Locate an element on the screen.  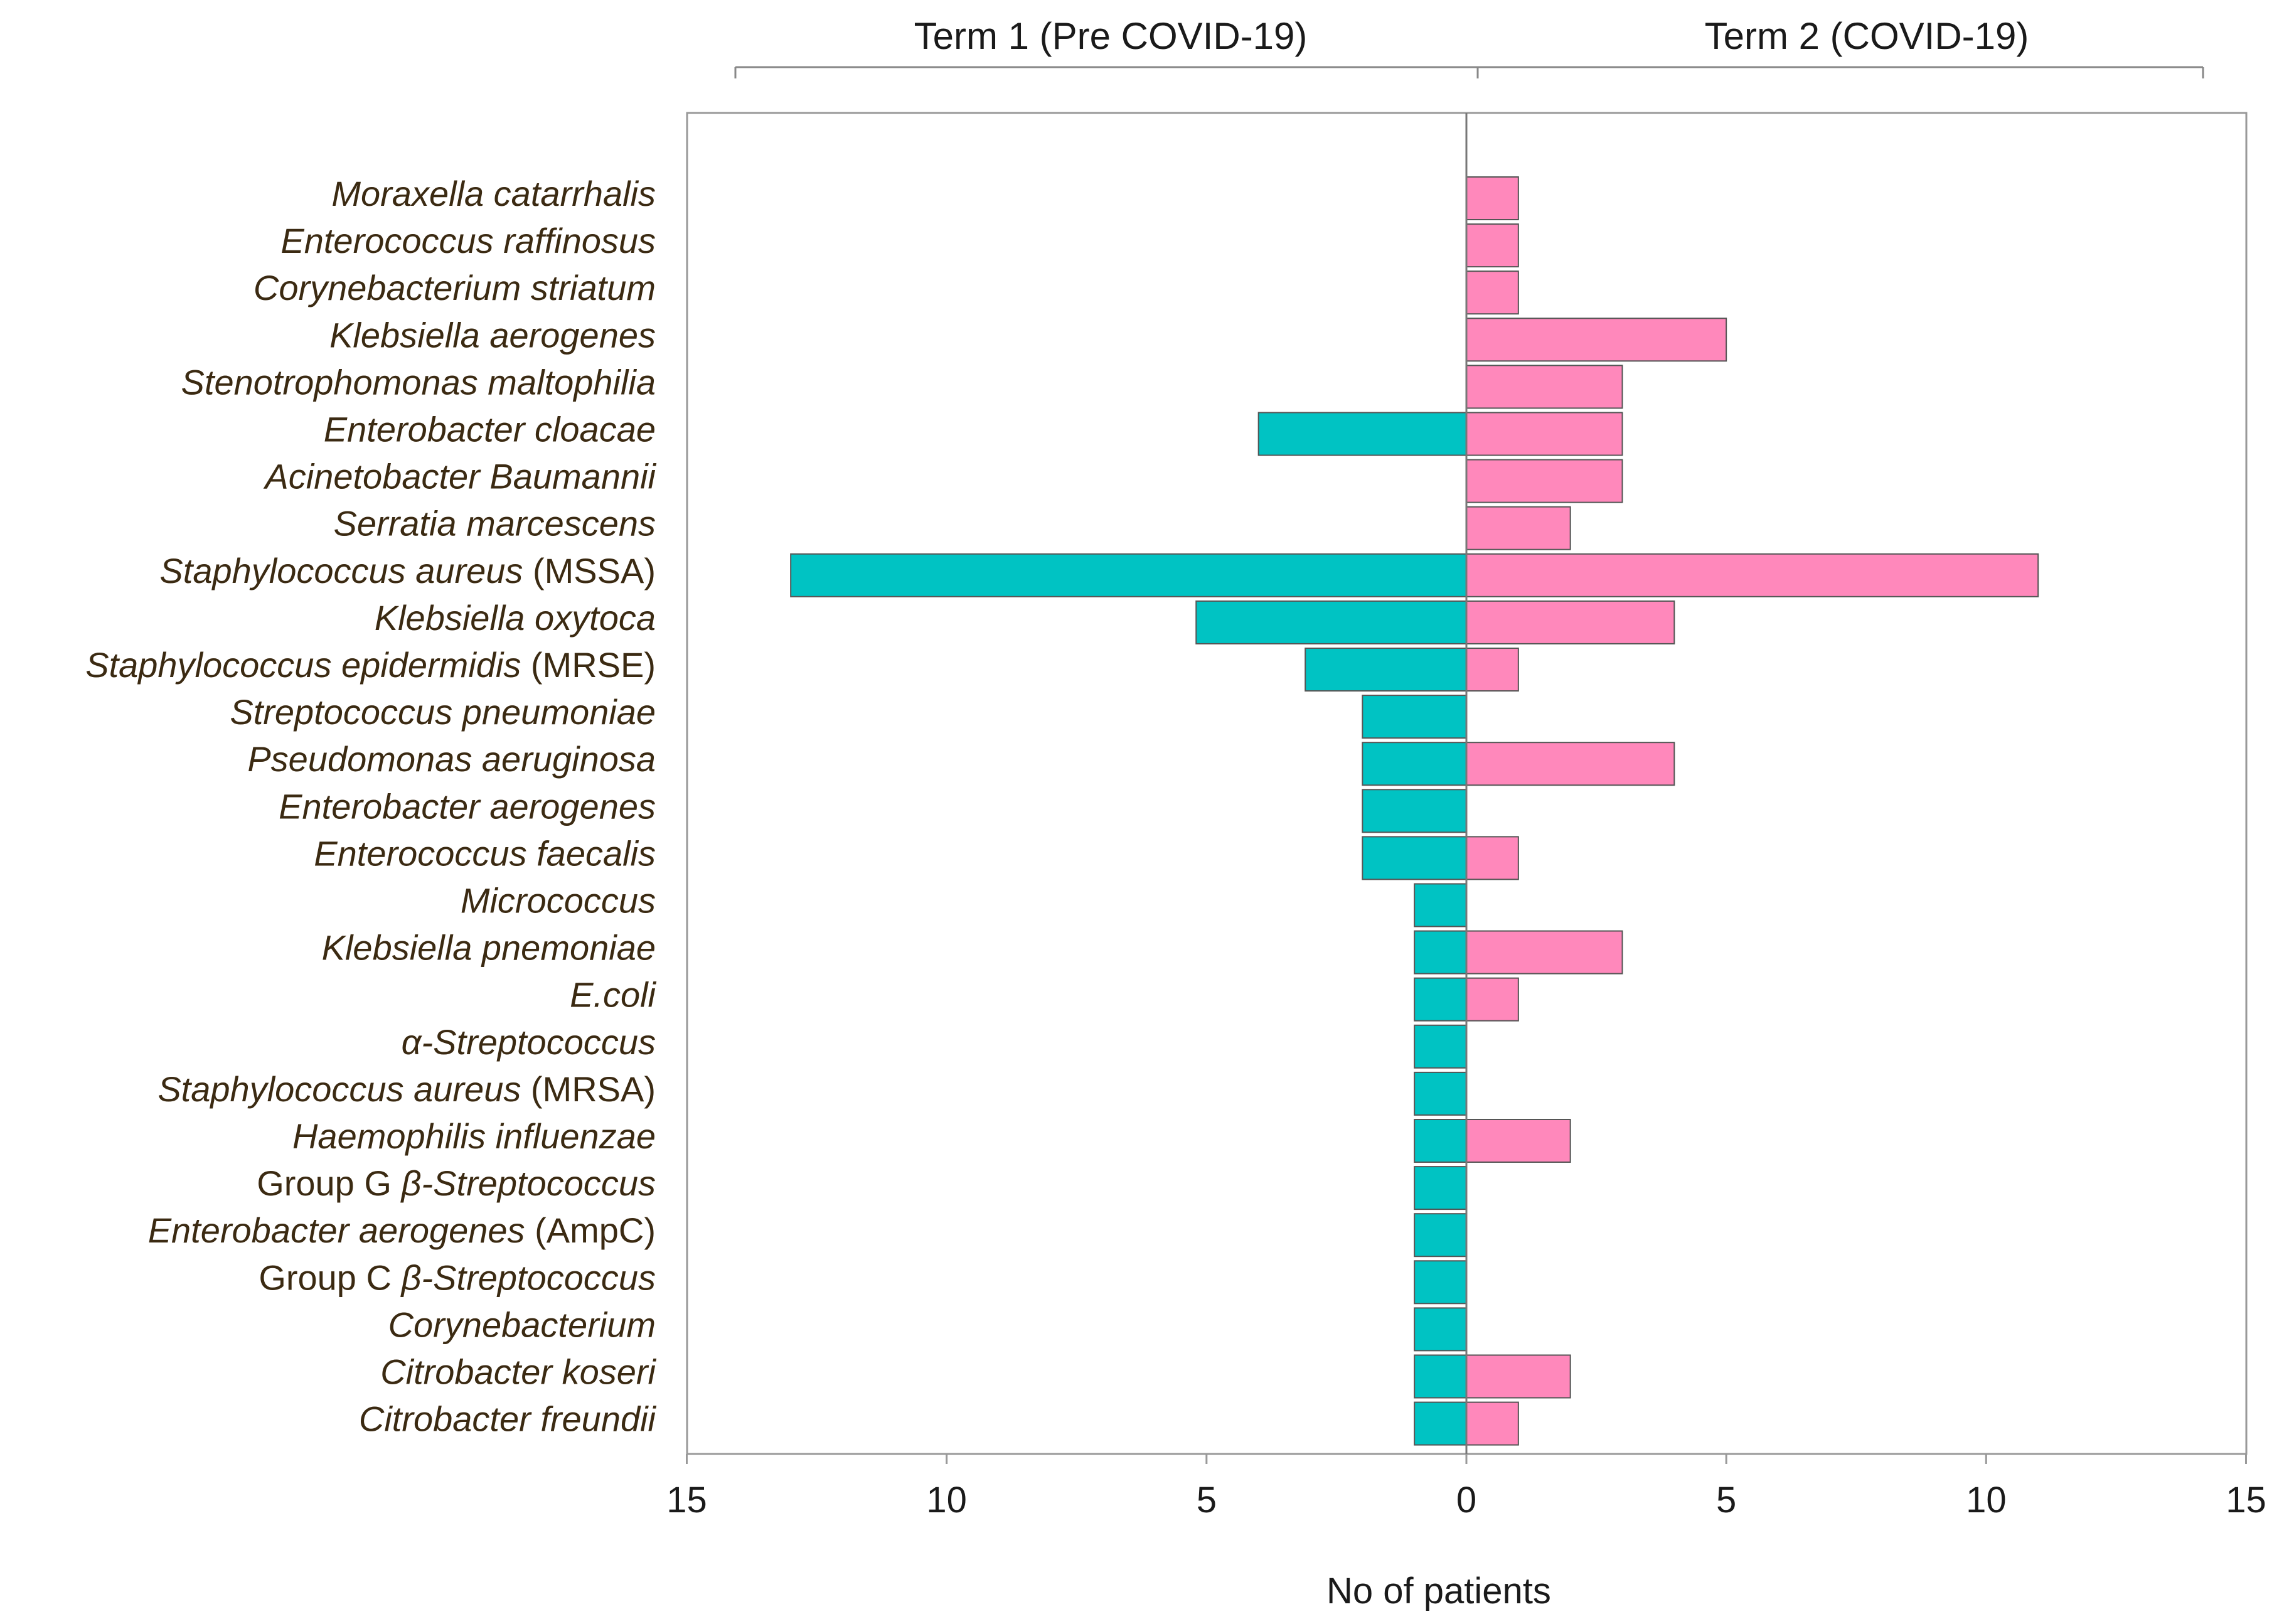
term2-bar-corynebacterium-striatum is located at coordinates (1492, 292).